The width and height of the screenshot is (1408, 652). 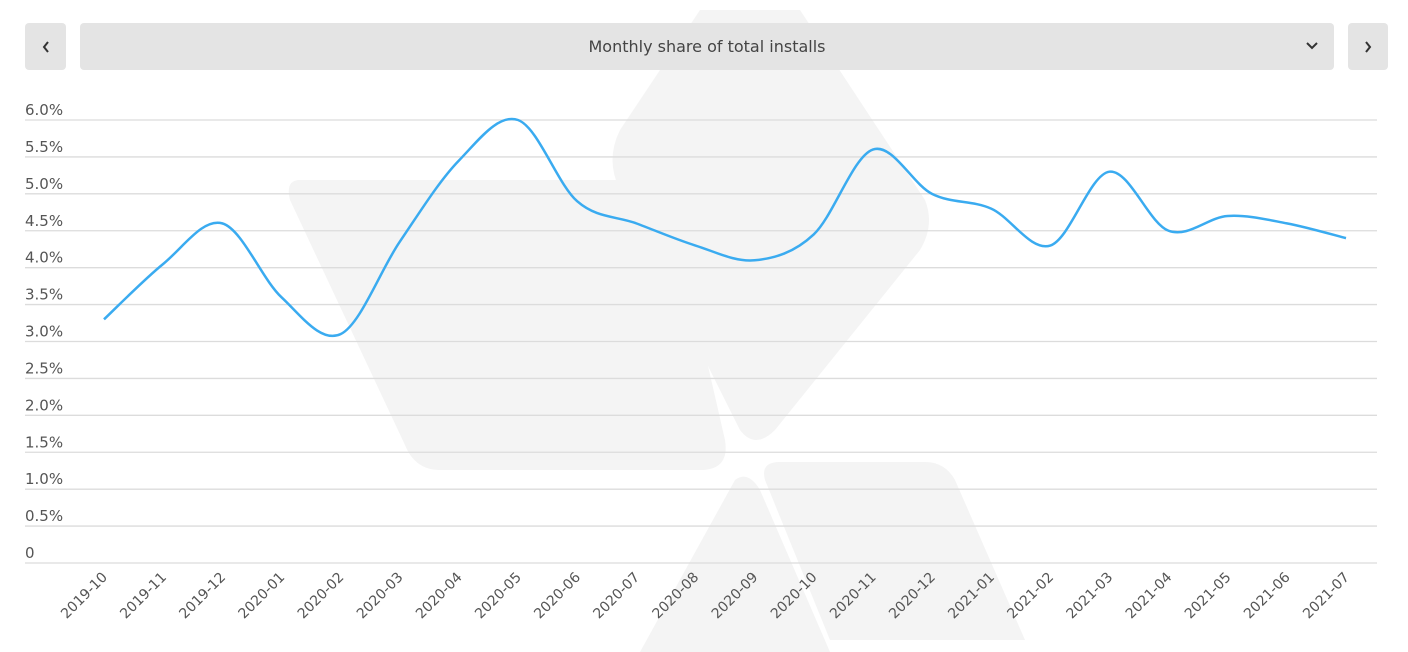 I want to click on x-tick-label: 2020-03, so click(x=380, y=596).